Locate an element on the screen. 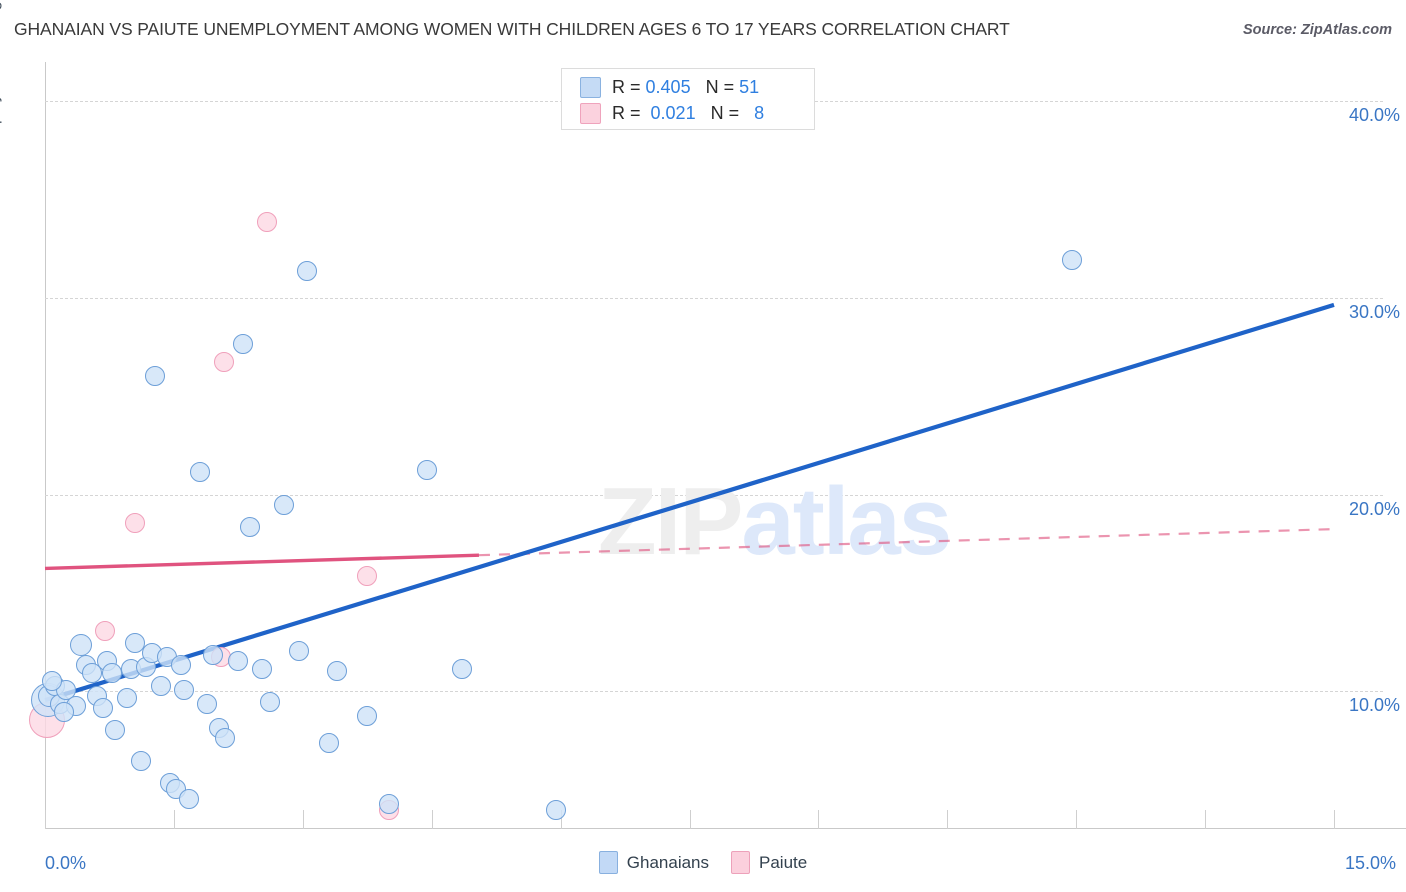  x-axis-min-label: 0.0% is located at coordinates (66, 863).